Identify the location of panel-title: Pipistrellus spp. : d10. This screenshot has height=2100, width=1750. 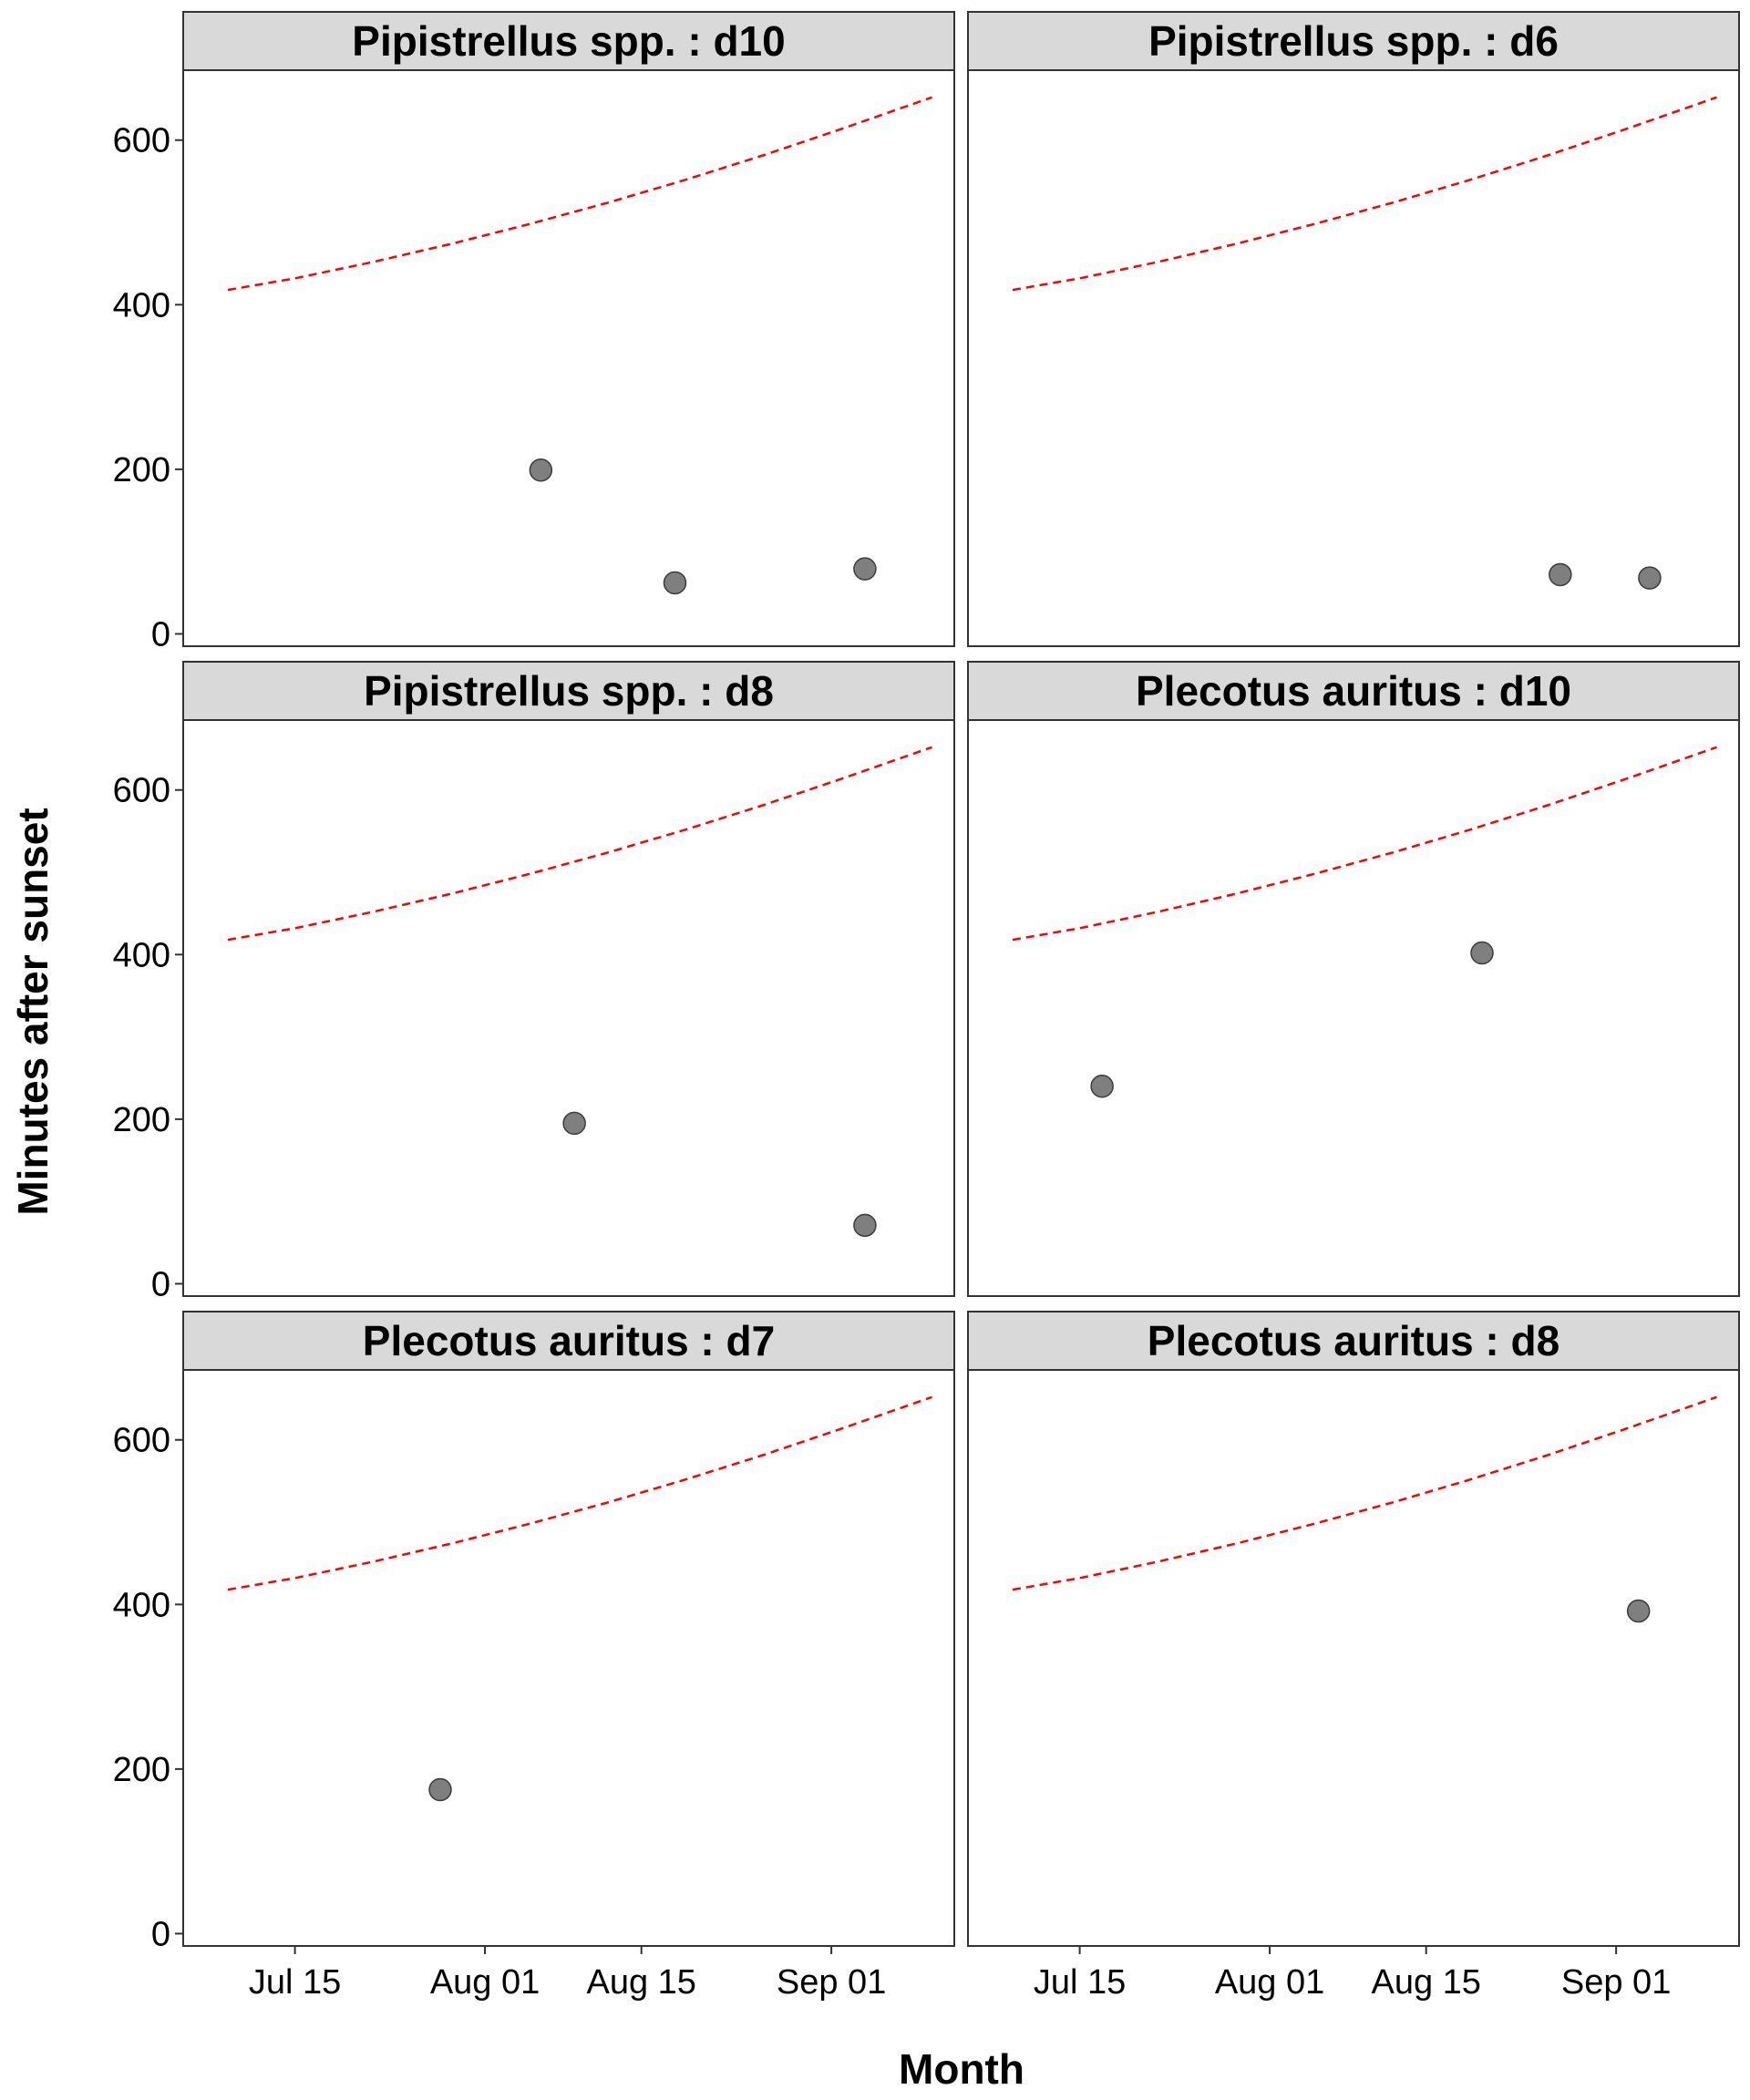
(568, 41).